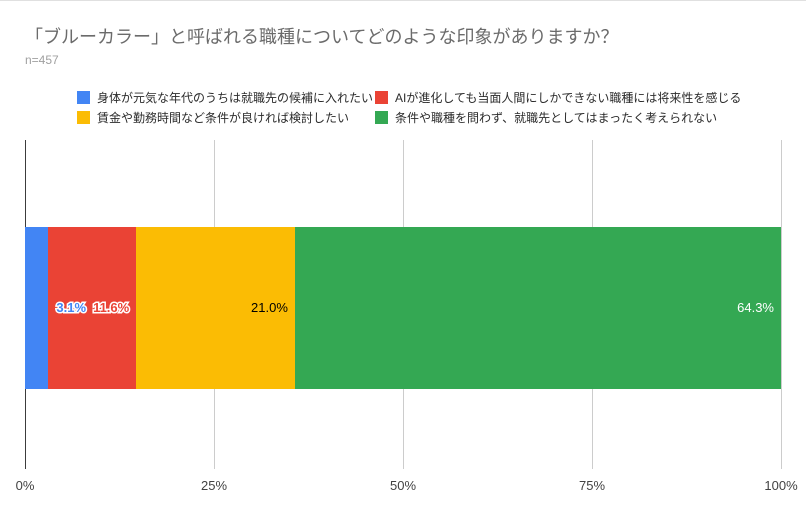 The image size is (806, 519). Describe the element at coordinates (214, 485) in the screenshot. I see `x-axis-tick-label: 25%` at that location.